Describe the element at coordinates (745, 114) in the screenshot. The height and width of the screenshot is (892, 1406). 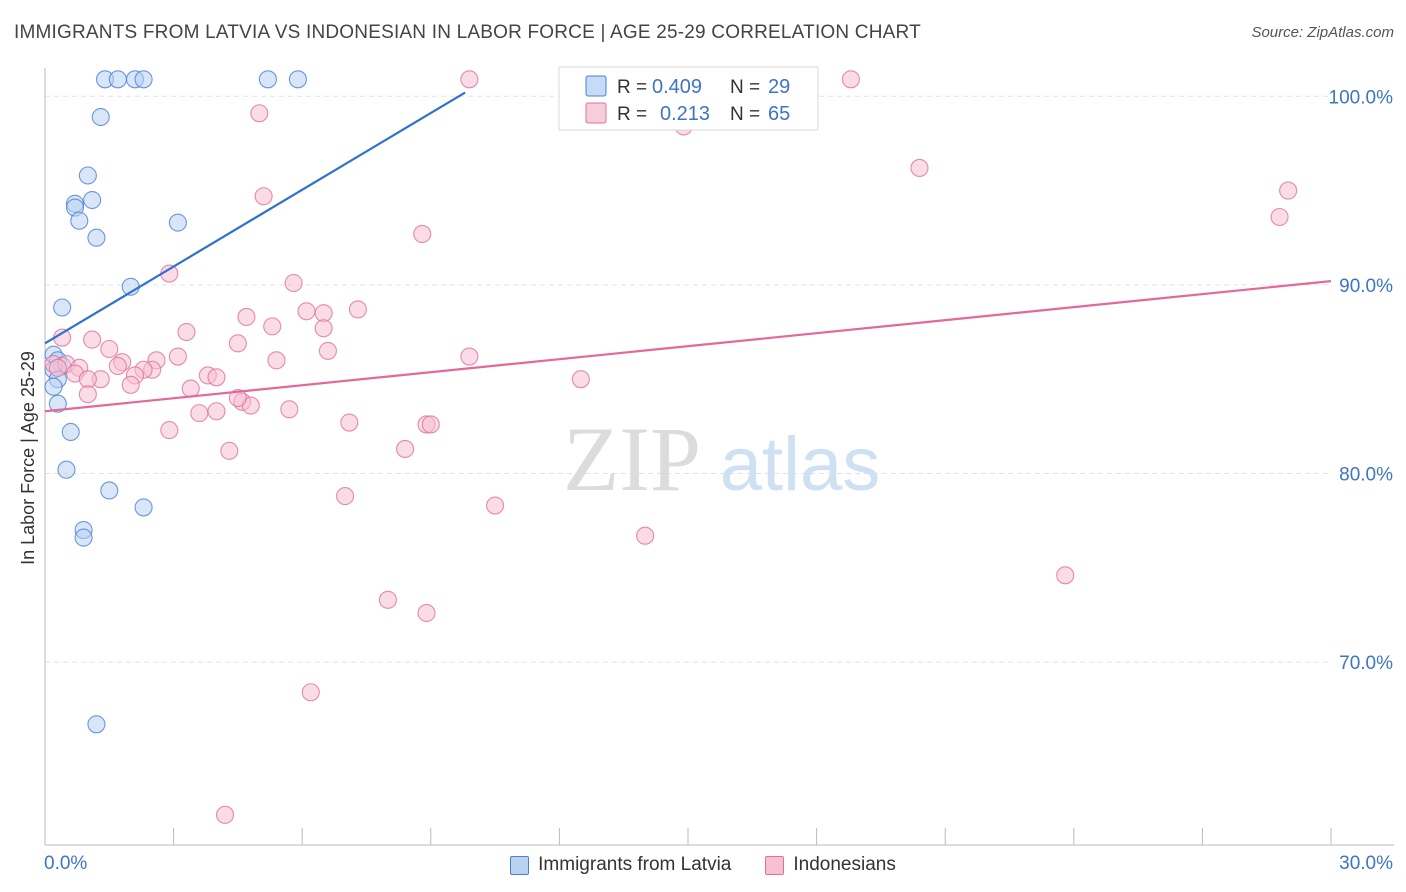
I see `legend-n-label-indonesians: N =` at that location.